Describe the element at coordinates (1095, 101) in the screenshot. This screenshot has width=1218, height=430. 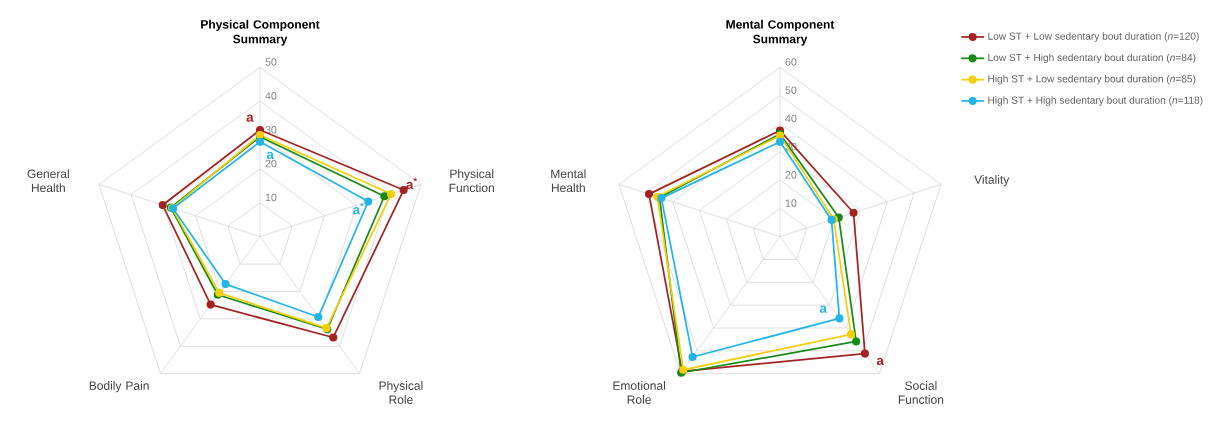
I see `legend-label: High ST + High sedentary bout duration (n=118)` at that location.